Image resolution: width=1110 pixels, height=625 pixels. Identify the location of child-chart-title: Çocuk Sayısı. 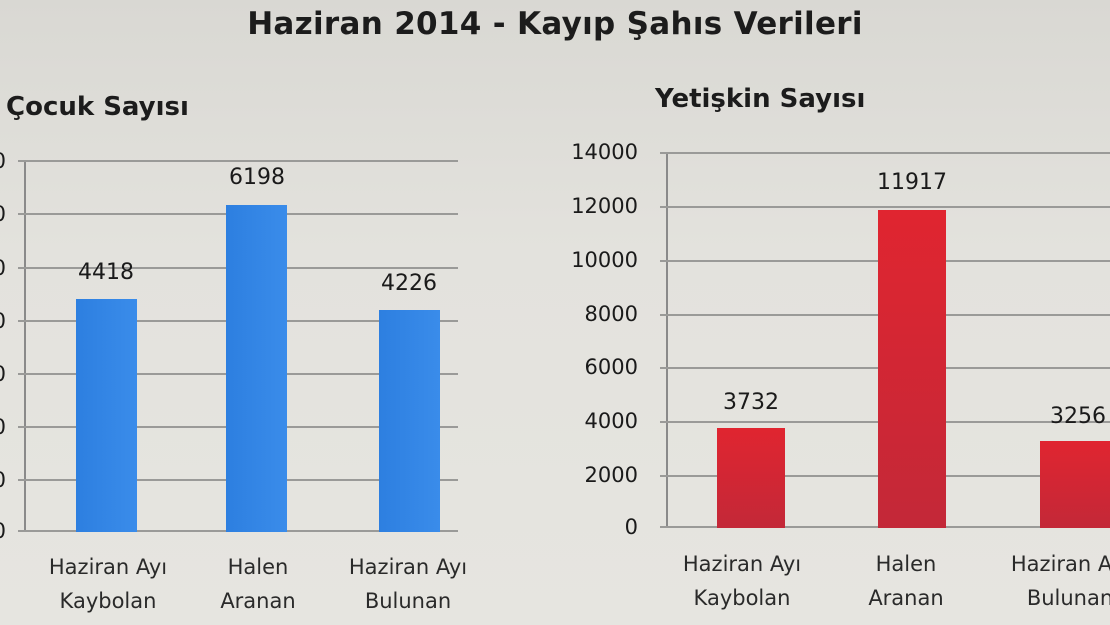
(97, 107).